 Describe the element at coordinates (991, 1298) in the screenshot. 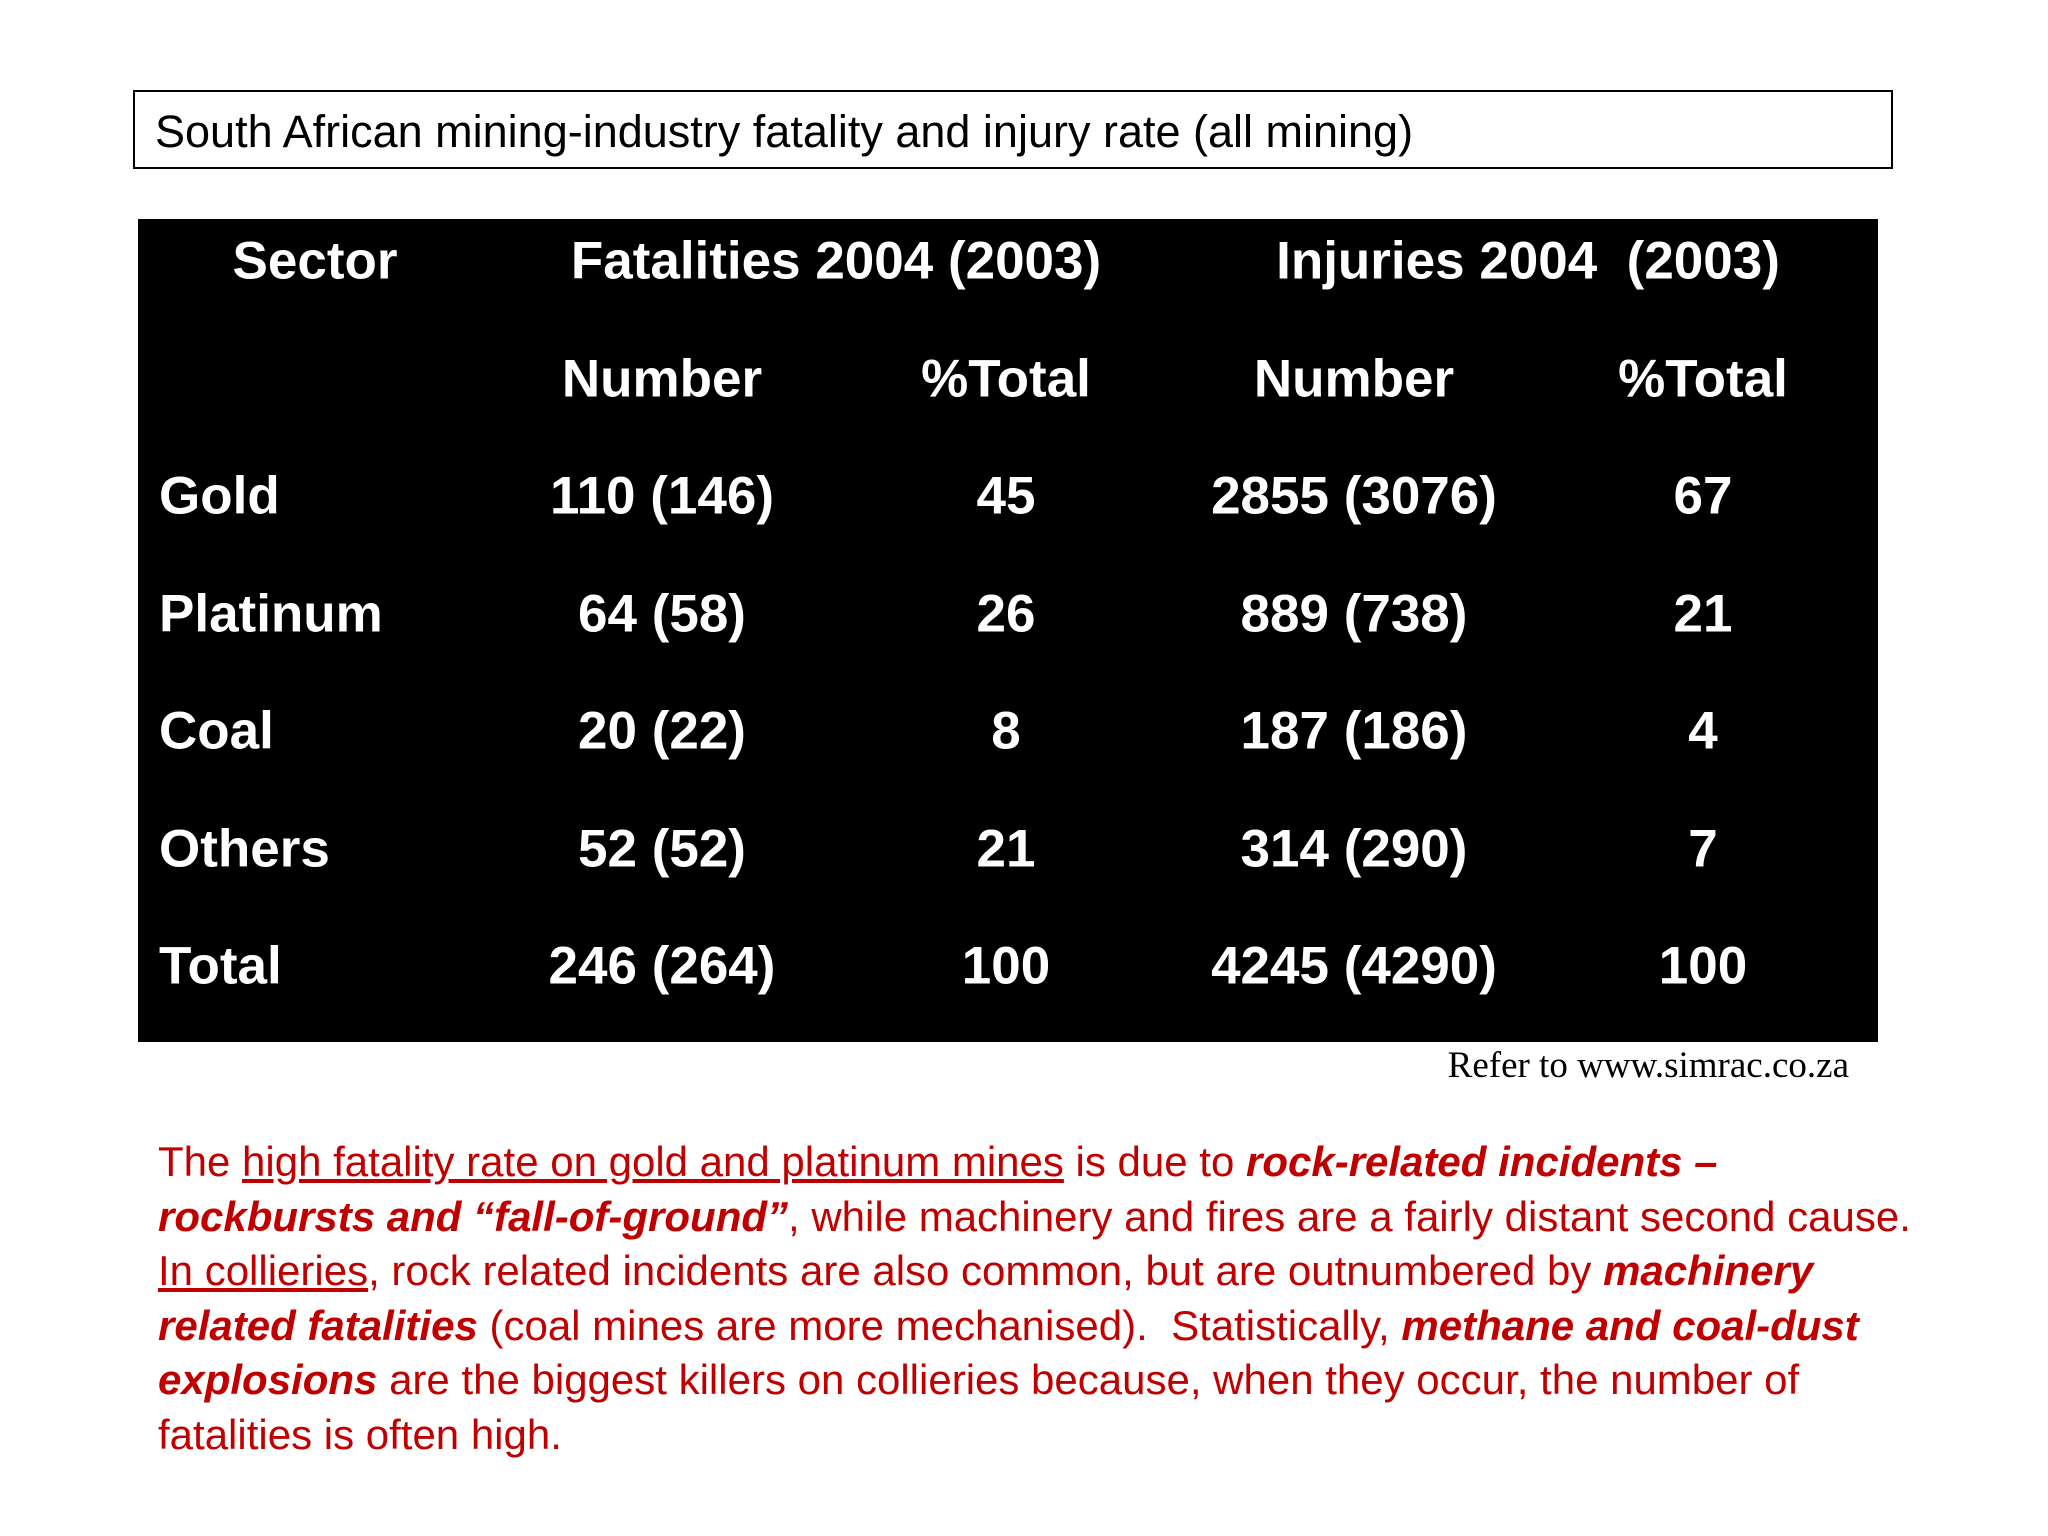

I see `text-emphasis: machinery related fatalities` at that location.